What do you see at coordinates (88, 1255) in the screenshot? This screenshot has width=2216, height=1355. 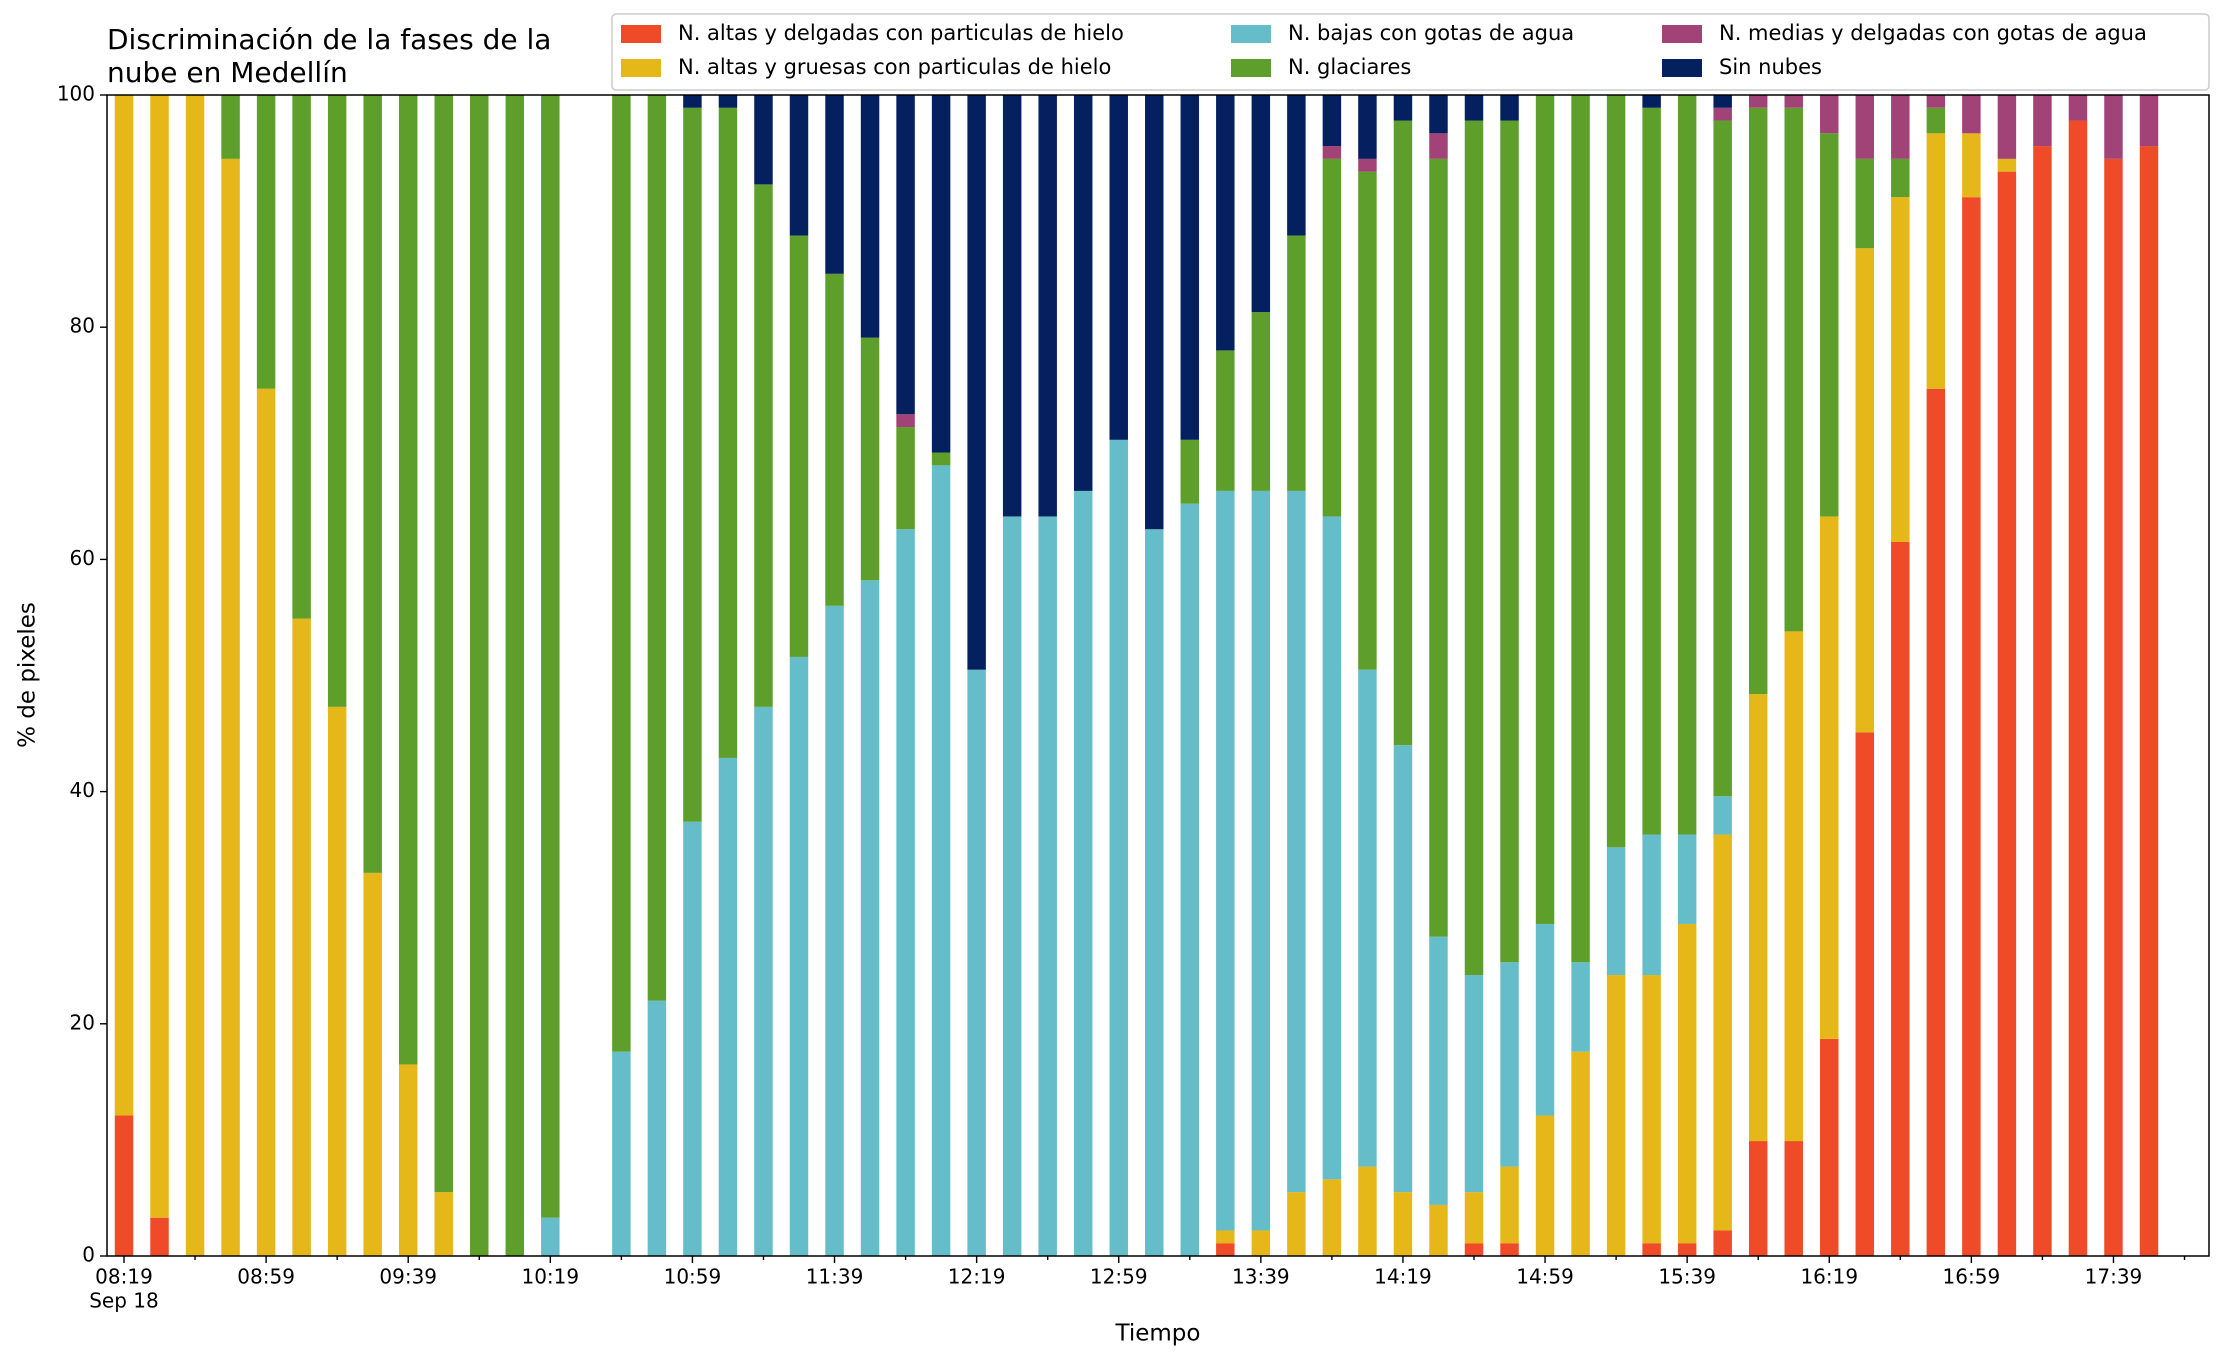 I see `y-tick-label: 0` at bounding box center [88, 1255].